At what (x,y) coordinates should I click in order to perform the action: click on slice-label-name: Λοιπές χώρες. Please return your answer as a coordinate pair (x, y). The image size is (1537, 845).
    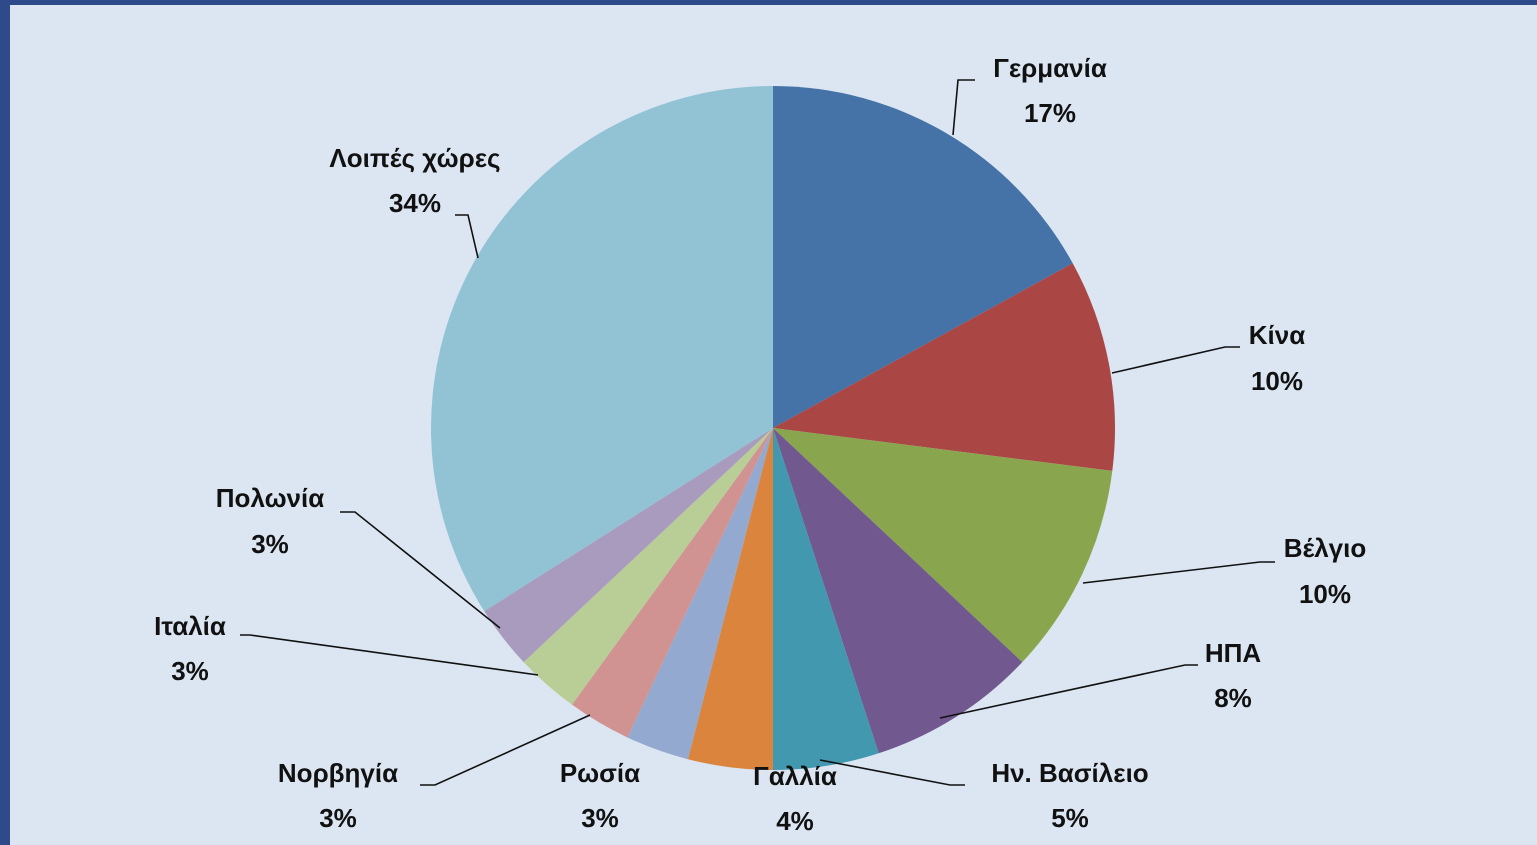
    Looking at the image, I should click on (414, 158).